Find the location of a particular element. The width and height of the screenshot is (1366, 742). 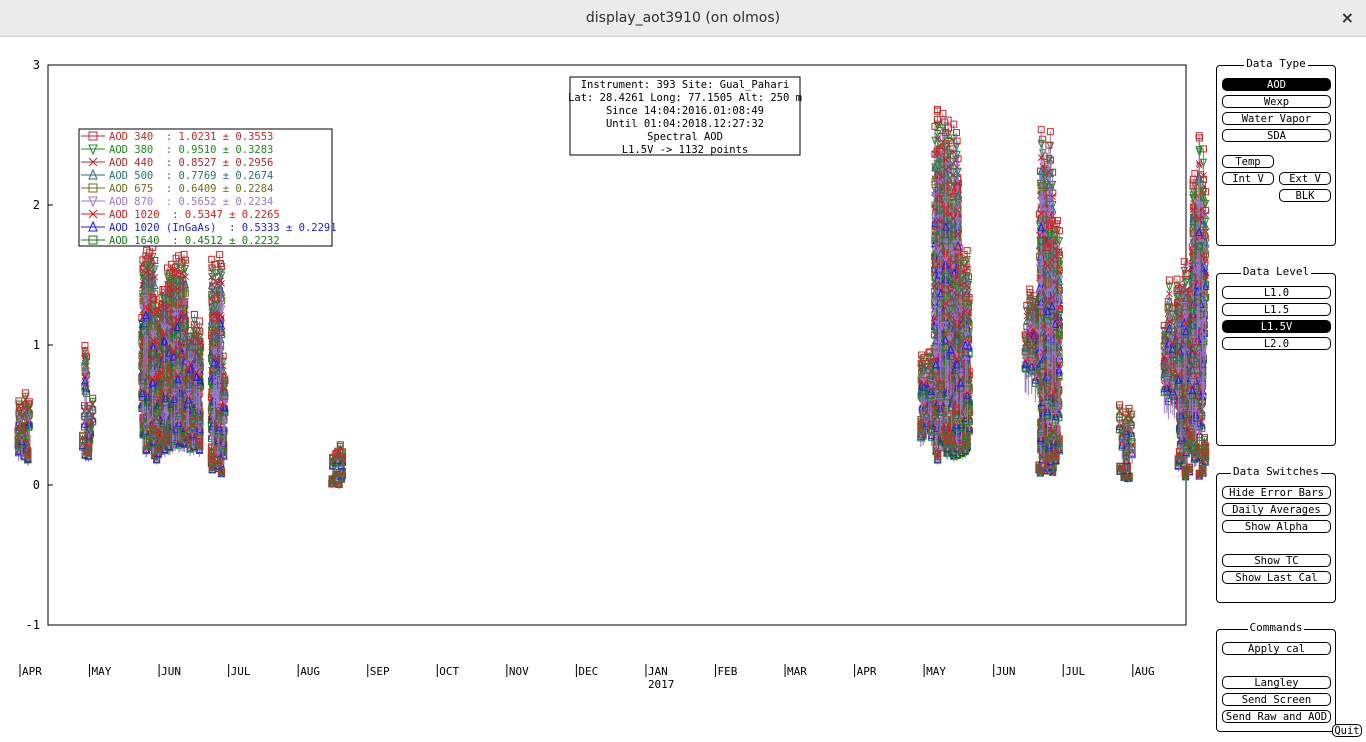

x-tick-label: JUL is located at coordinates (1075, 671).